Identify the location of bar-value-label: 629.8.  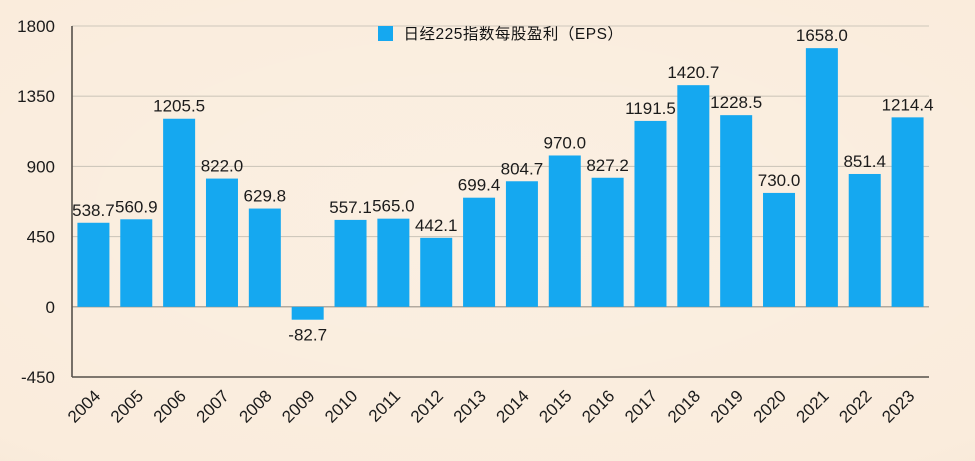
(265, 196).